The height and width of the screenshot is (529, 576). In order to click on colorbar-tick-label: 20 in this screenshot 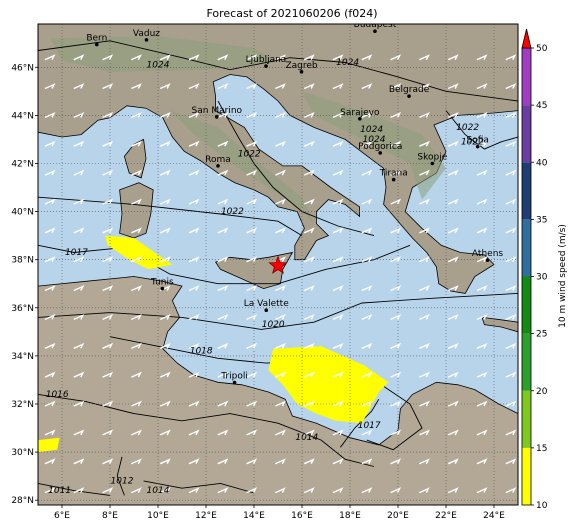, I will do `click(542, 392)`.